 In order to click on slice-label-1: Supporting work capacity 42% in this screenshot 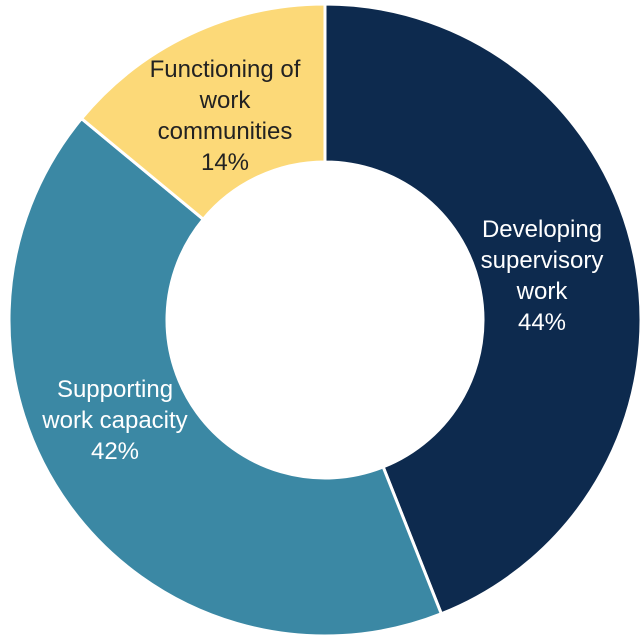, I will do `click(114, 420)`.